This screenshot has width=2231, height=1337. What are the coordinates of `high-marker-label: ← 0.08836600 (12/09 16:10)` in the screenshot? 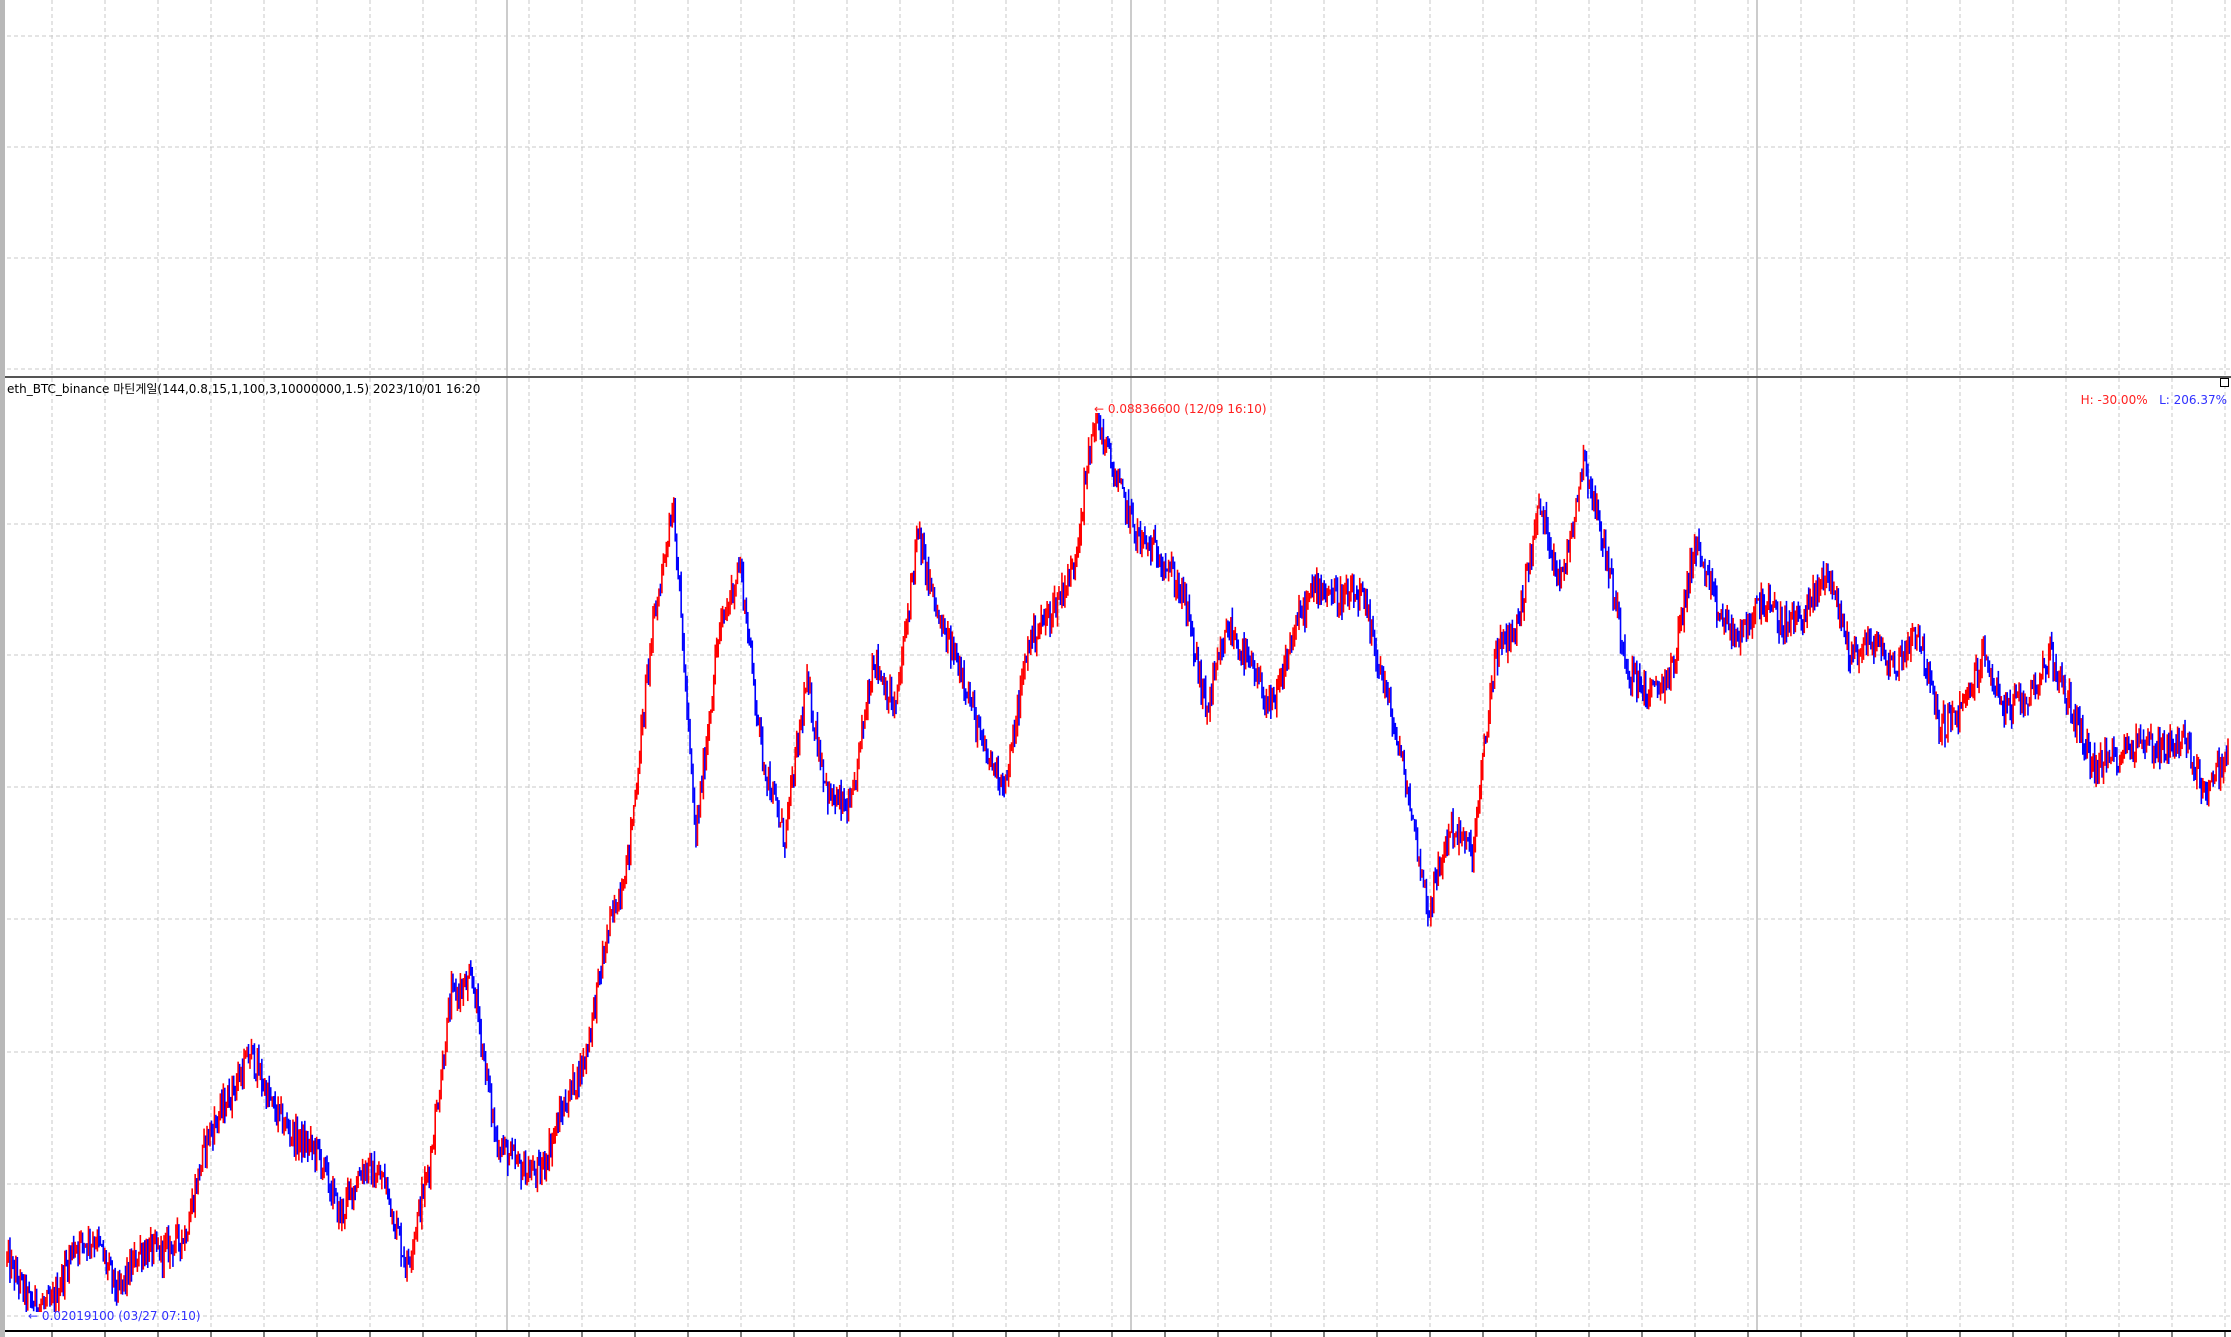 It's located at (1180, 409).